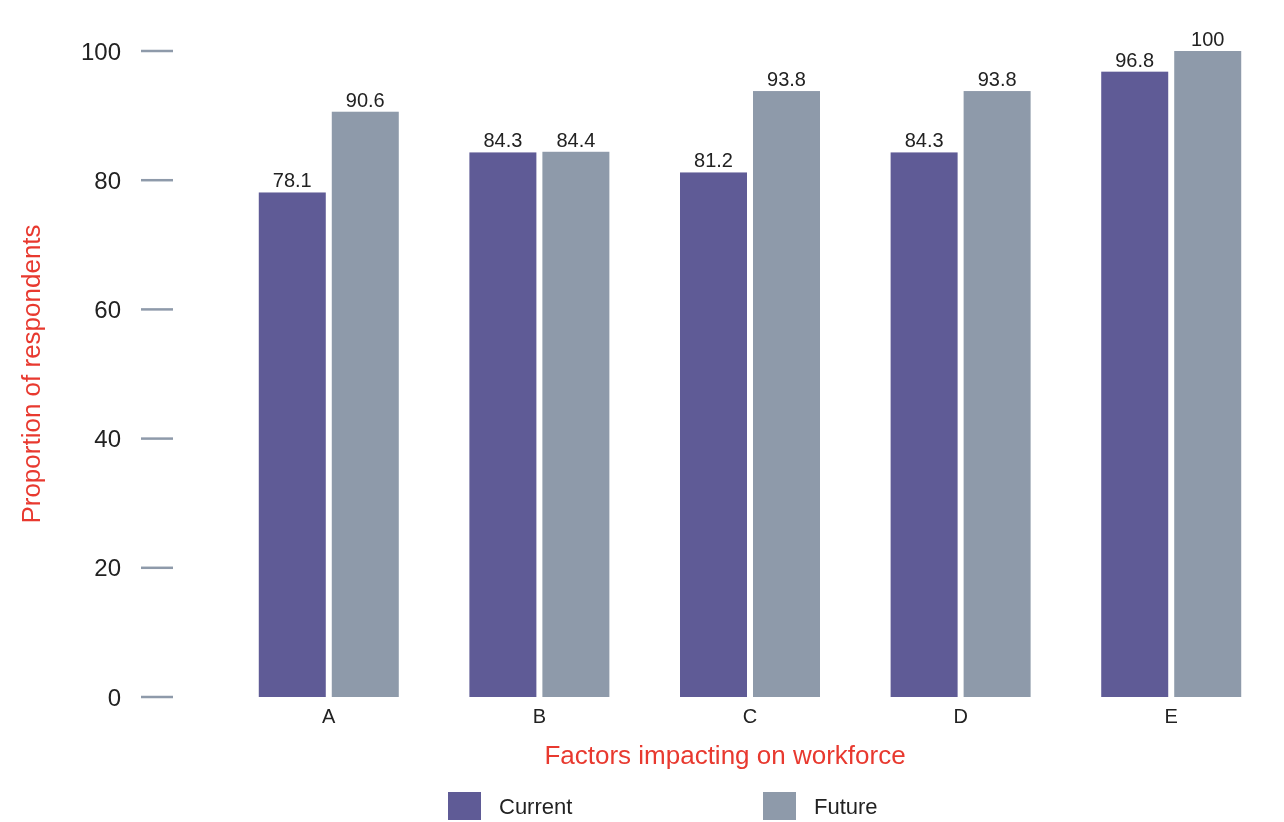  Describe the element at coordinates (292, 180) in the screenshot. I see `data-label: 78.1` at that location.